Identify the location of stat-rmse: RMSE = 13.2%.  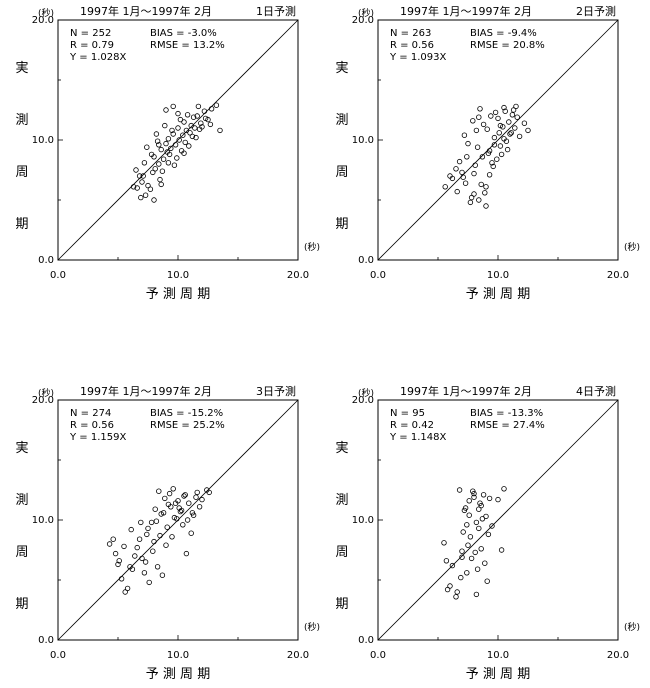
(187, 45).